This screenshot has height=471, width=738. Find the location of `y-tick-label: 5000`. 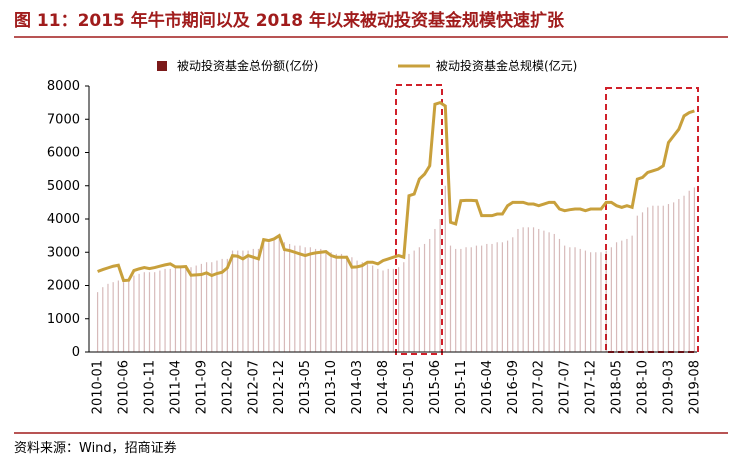

y-tick-label: 5000 is located at coordinates (63, 186).